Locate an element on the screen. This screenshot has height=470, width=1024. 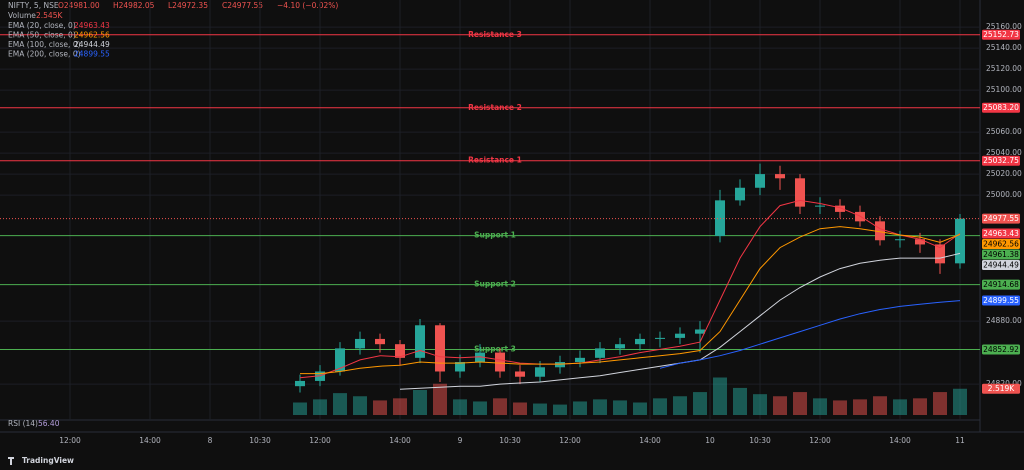
price-label: 24962.56 is located at coordinates (1001, 243).